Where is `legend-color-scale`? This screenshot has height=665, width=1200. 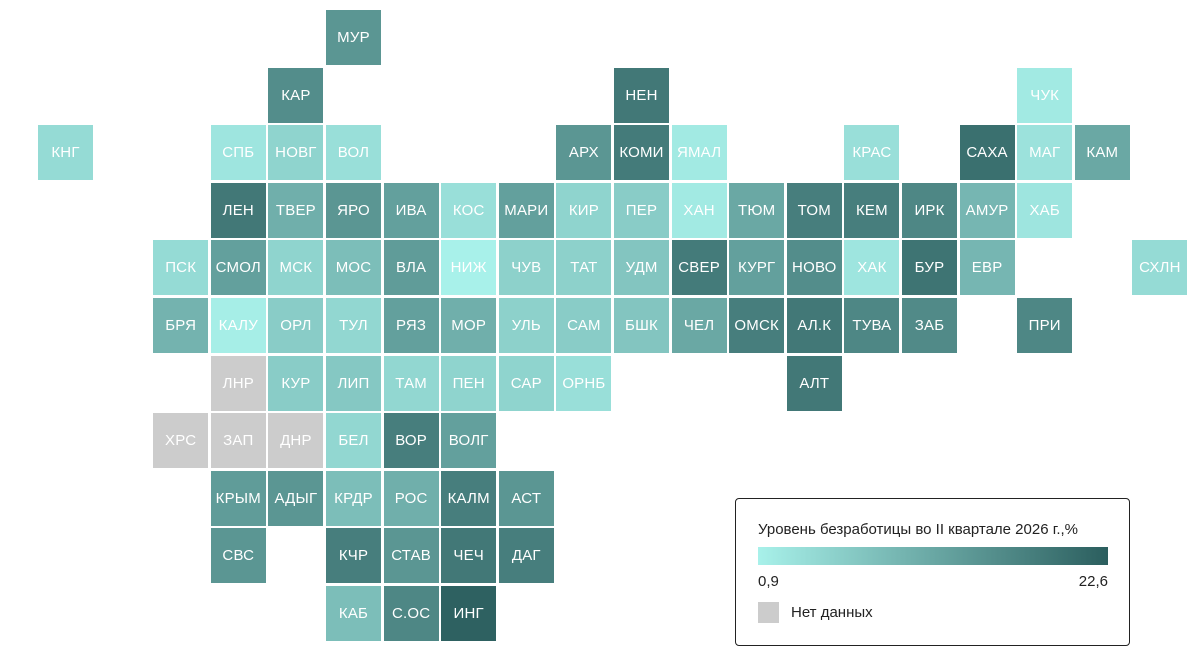
legend-color-scale is located at coordinates (933, 556).